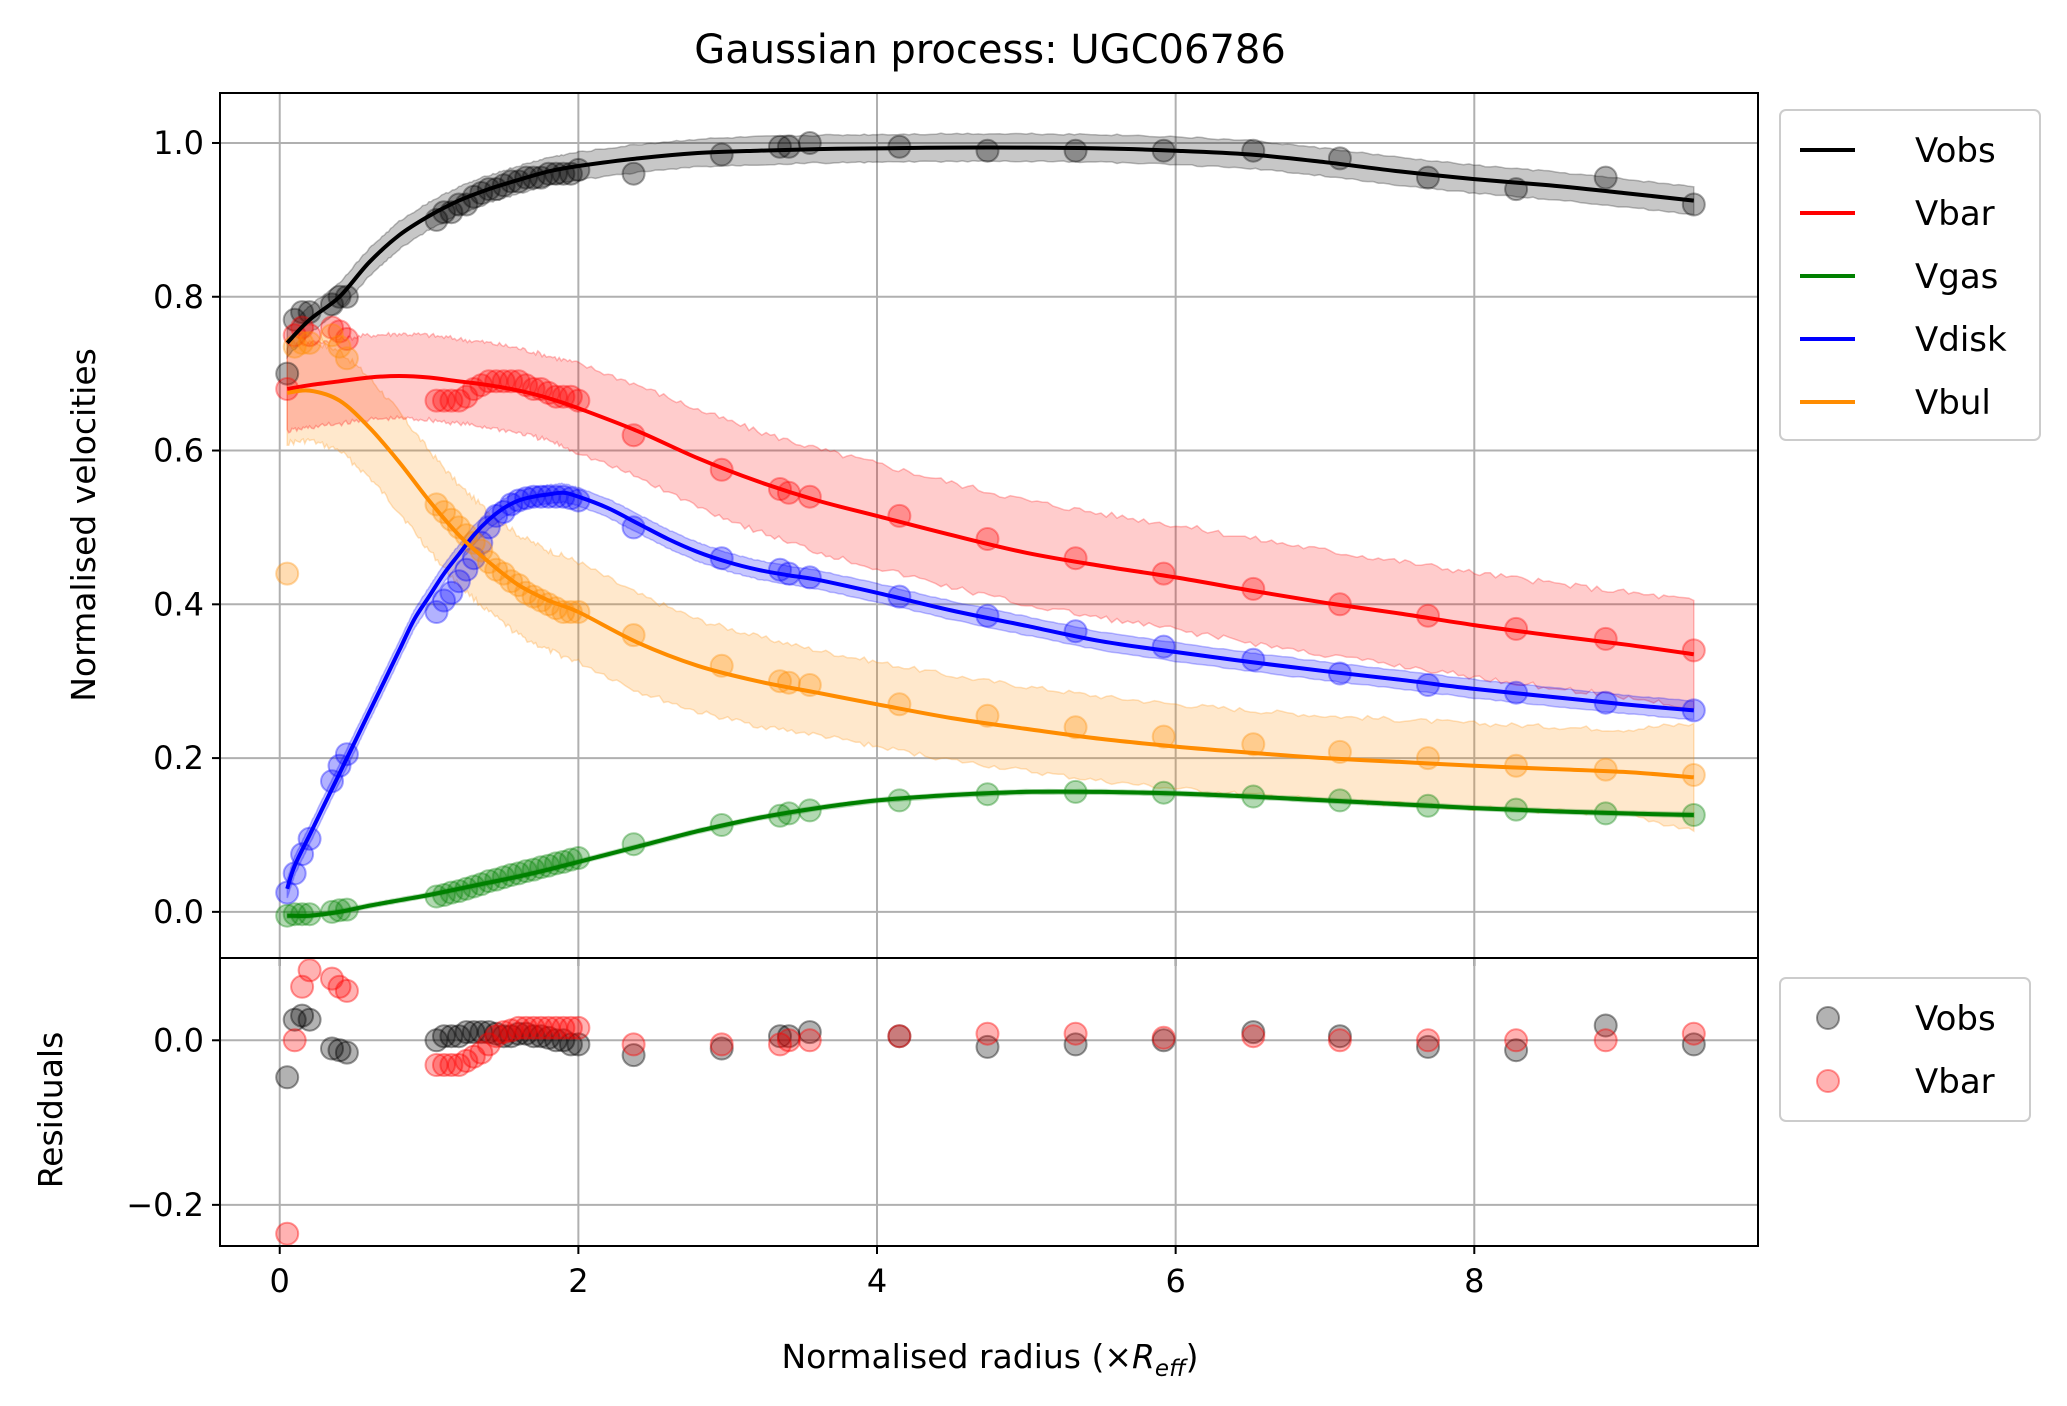  I want to click on residuals-legend-box, so click(1905, 1049).